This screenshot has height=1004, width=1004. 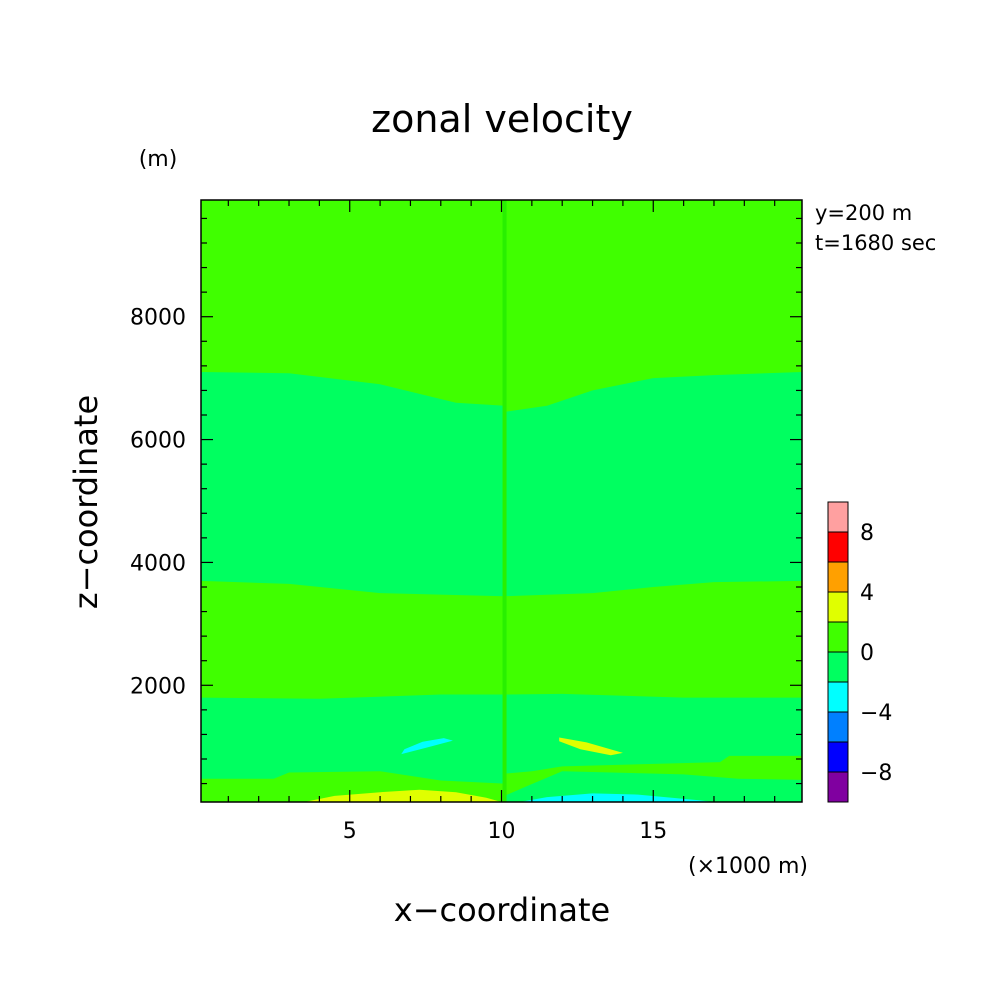 I want to click on x-axis-unit: (×1000 m), so click(x=748, y=866).